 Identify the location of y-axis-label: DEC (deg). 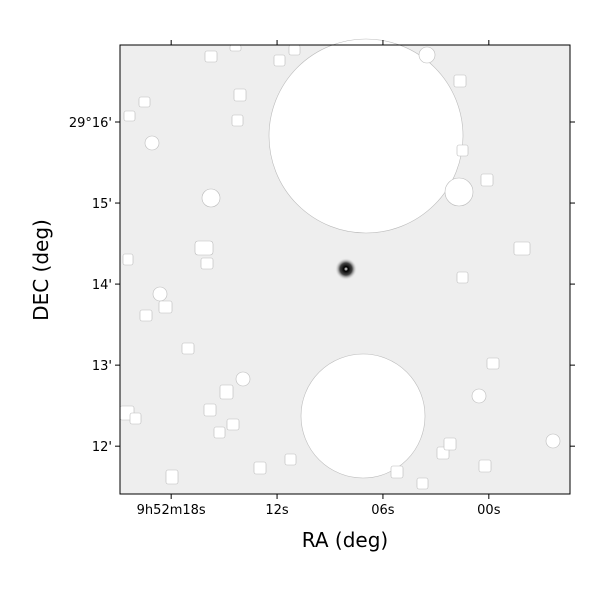
(41, 270).